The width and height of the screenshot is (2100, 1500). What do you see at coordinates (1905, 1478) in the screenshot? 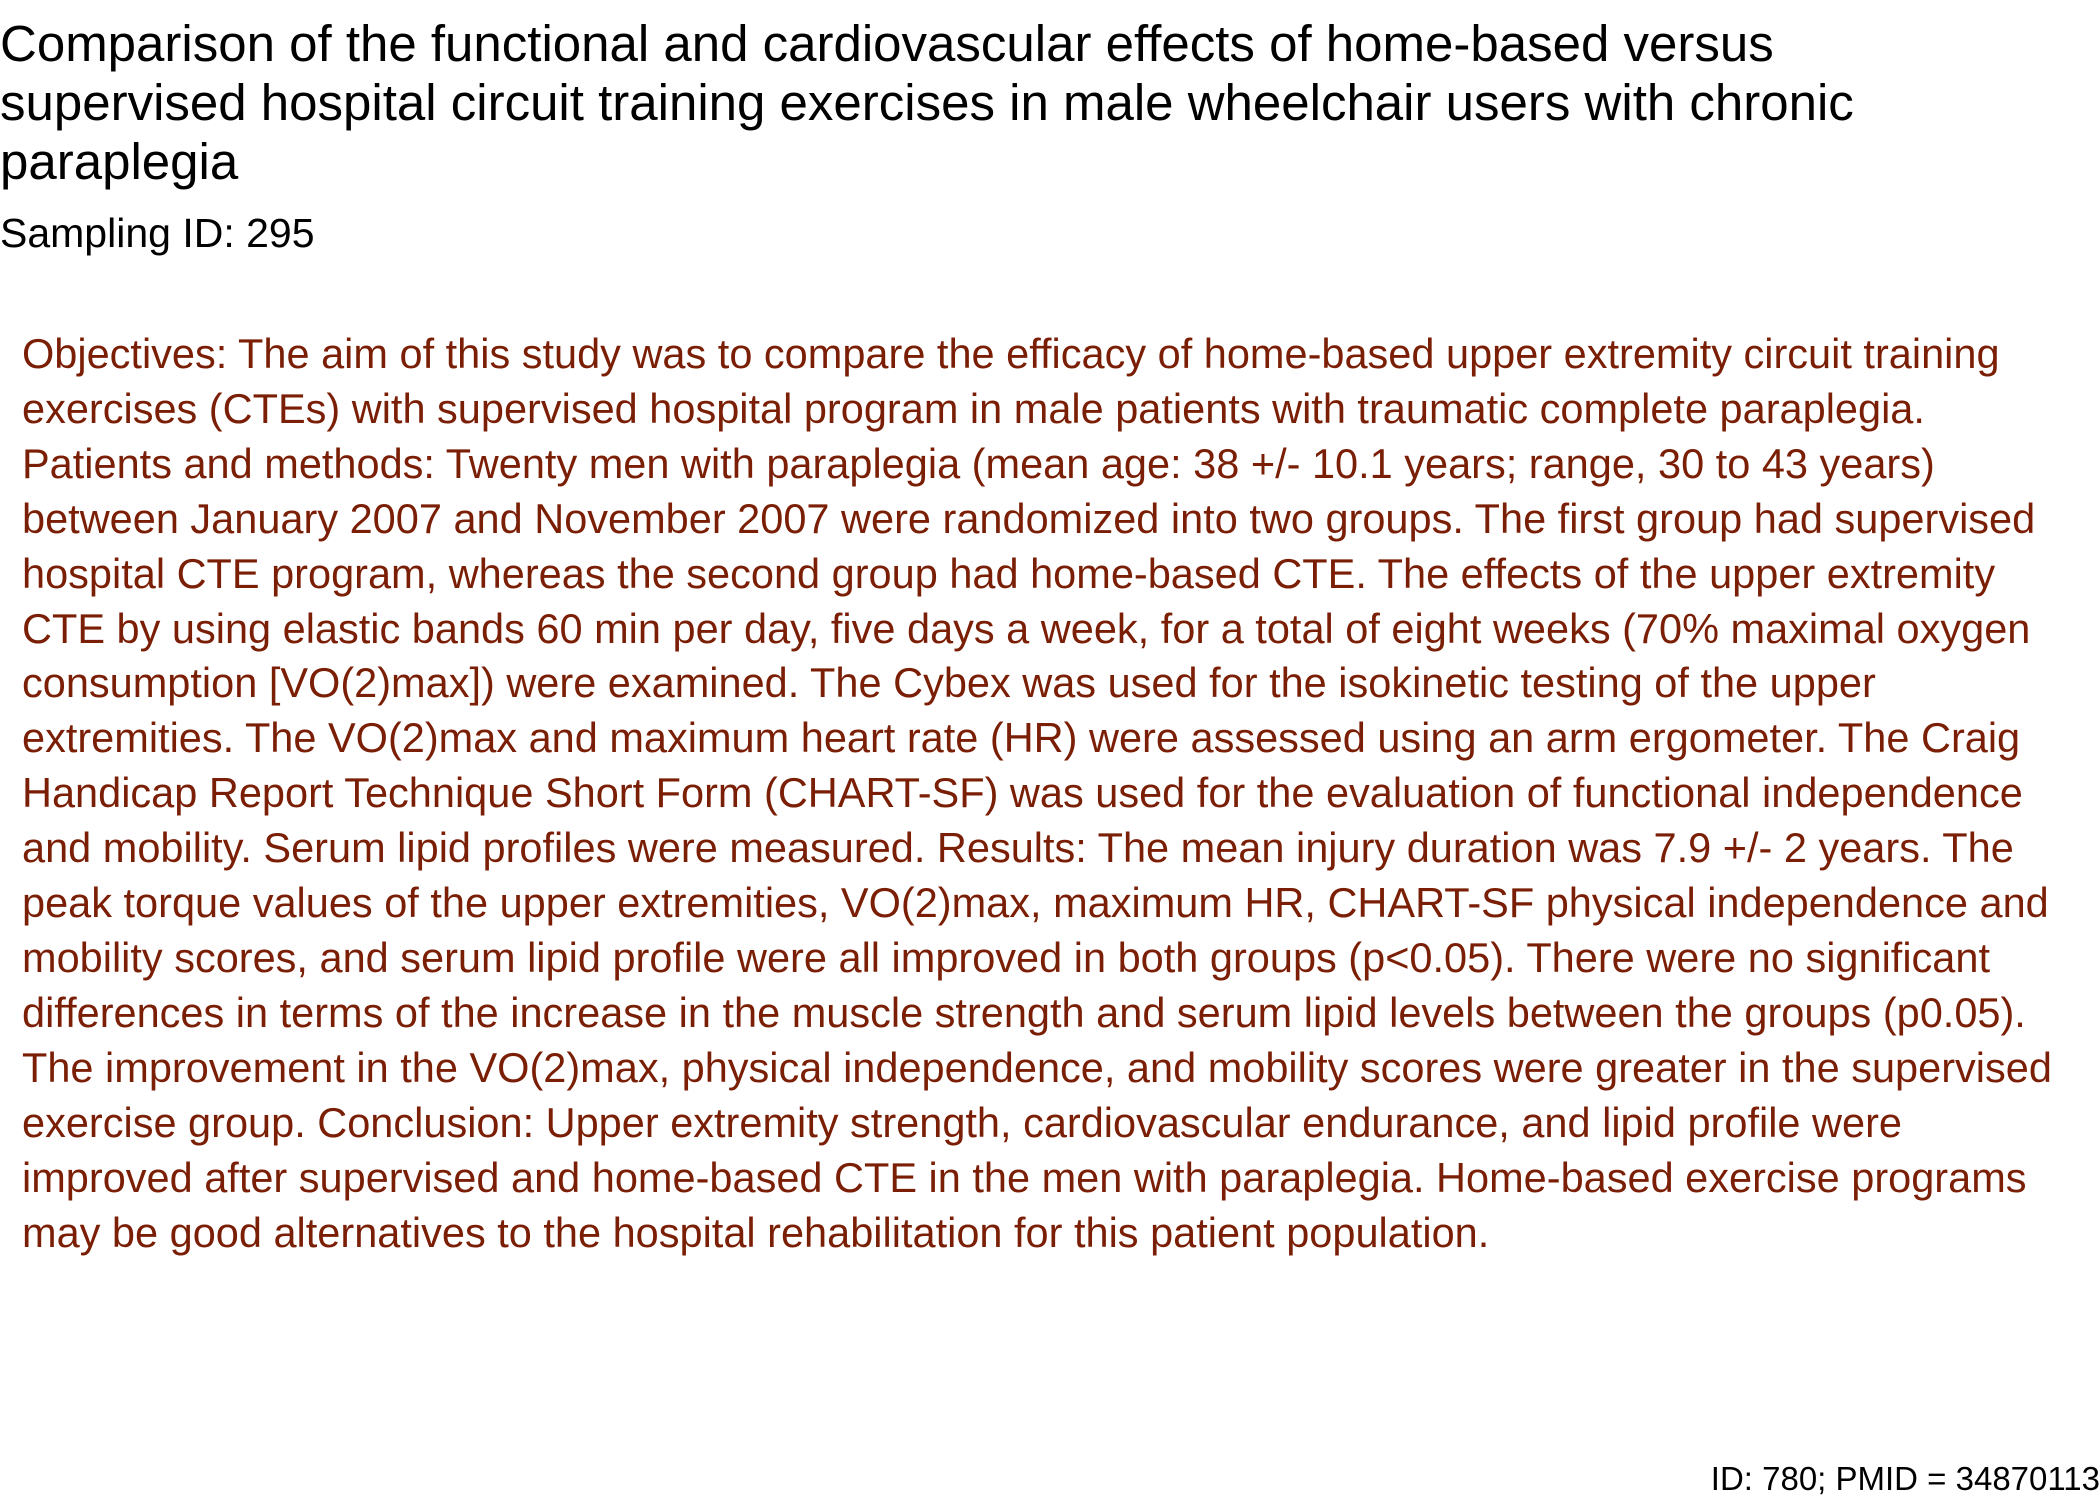
I see `footer-id: ID: 780; PMID = 34870113` at bounding box center [1905, 1478].